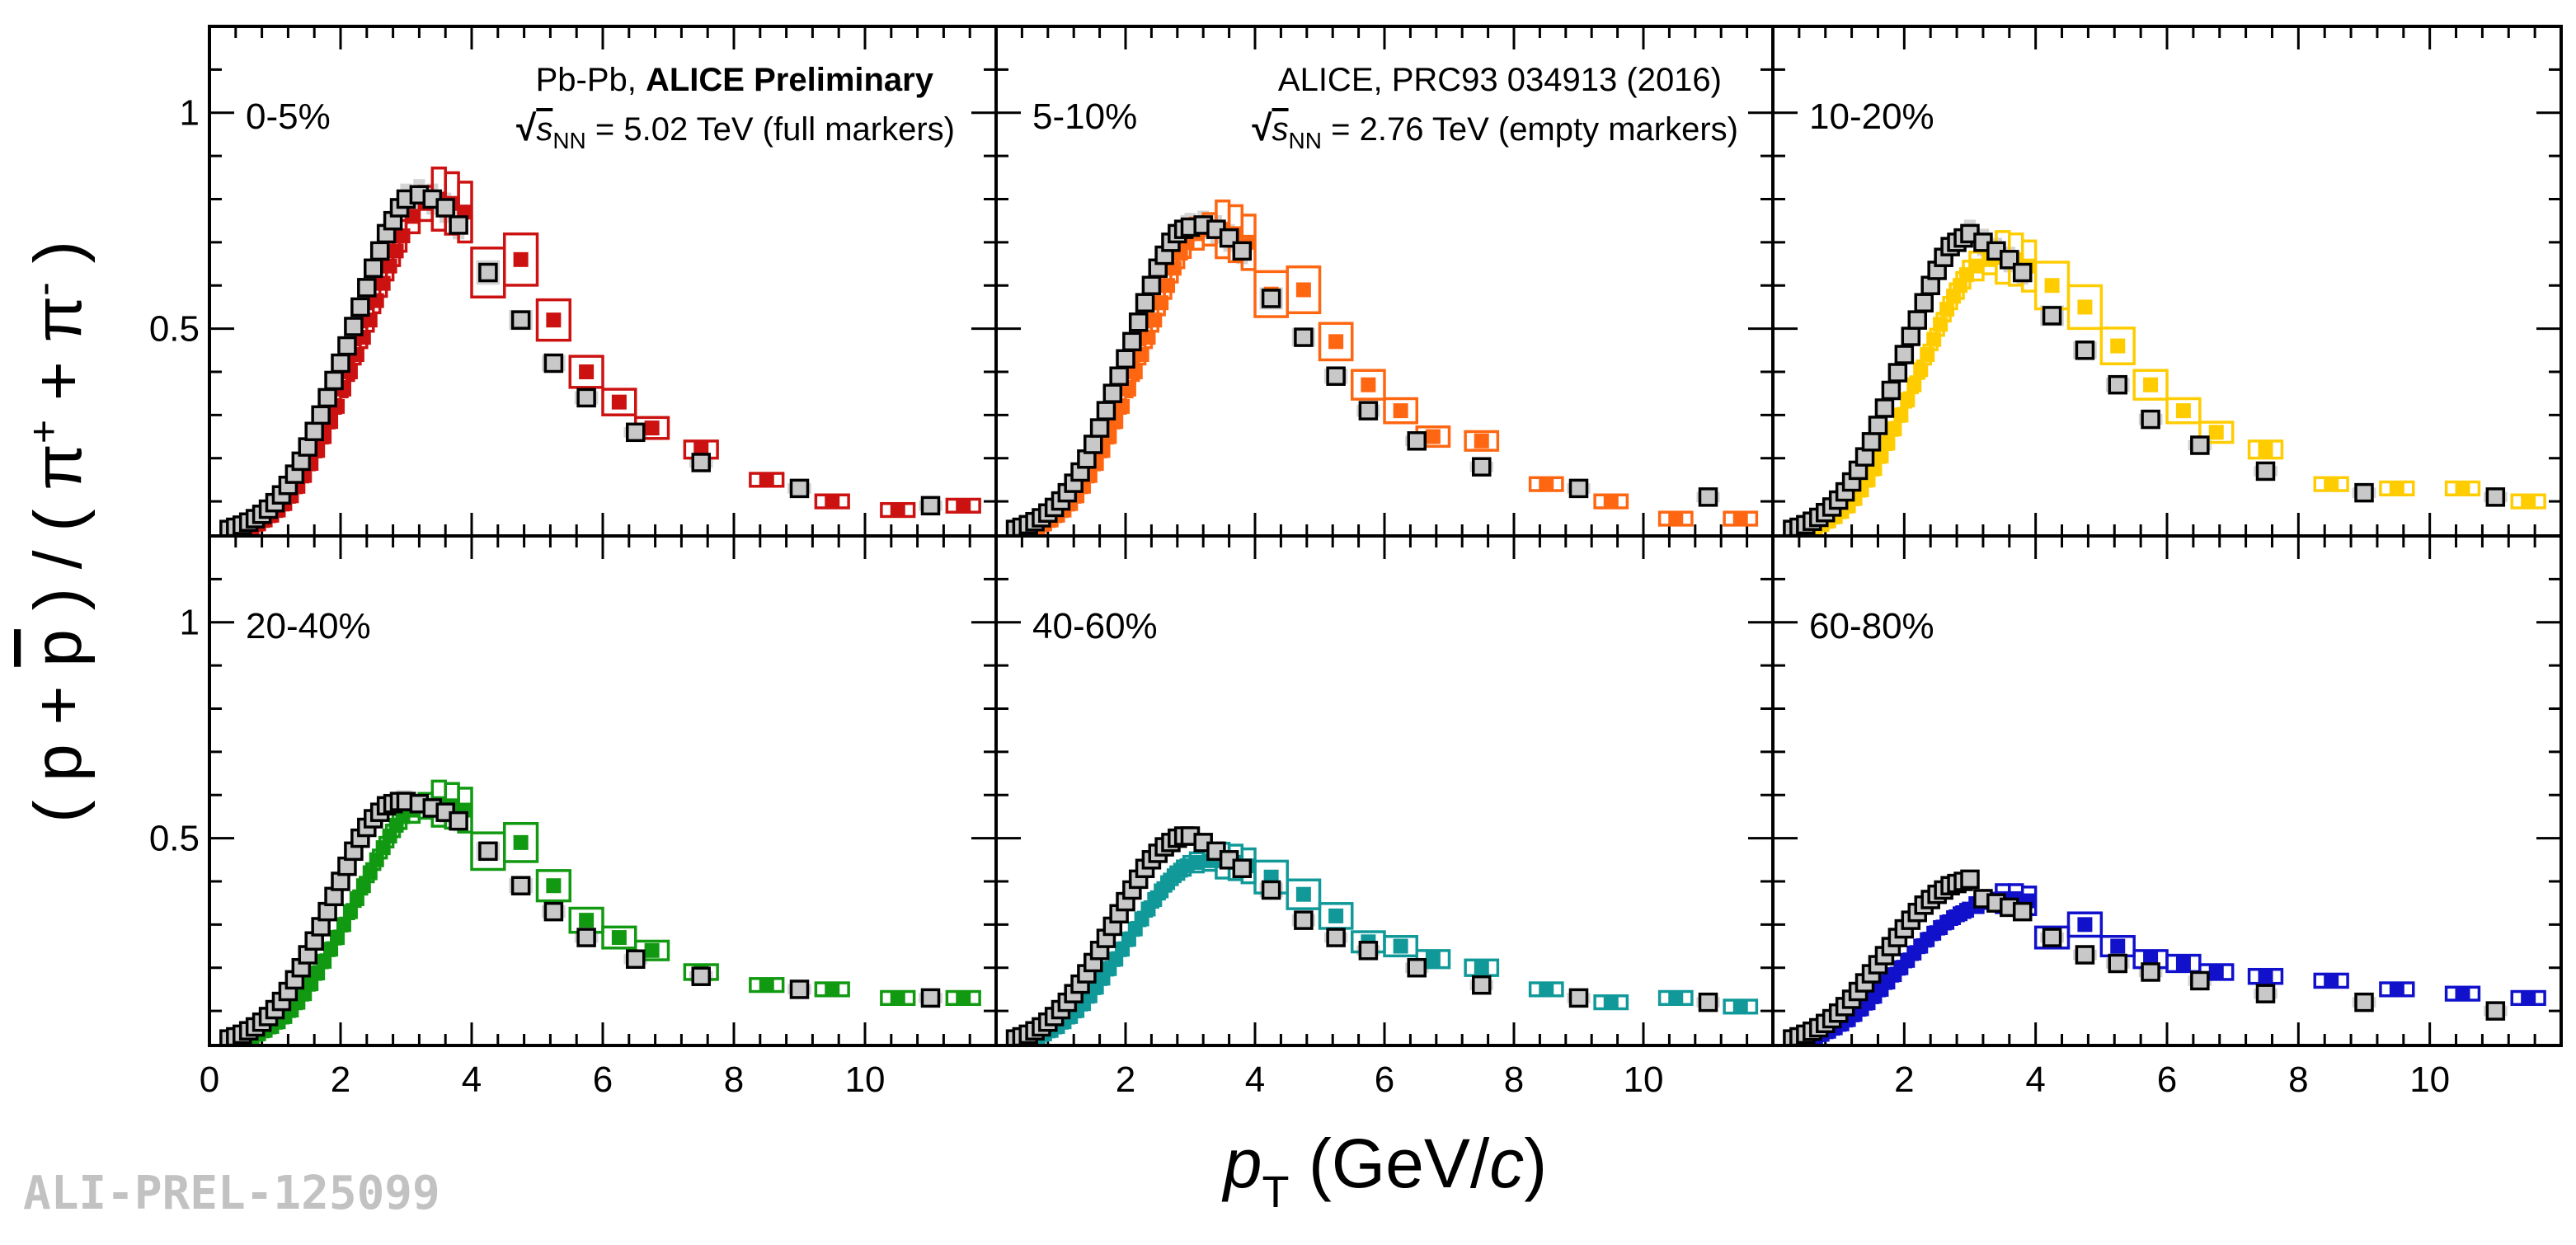 This screenshot has height=1245, width=2576. I want to click on data-layer, so click(1382, 366).